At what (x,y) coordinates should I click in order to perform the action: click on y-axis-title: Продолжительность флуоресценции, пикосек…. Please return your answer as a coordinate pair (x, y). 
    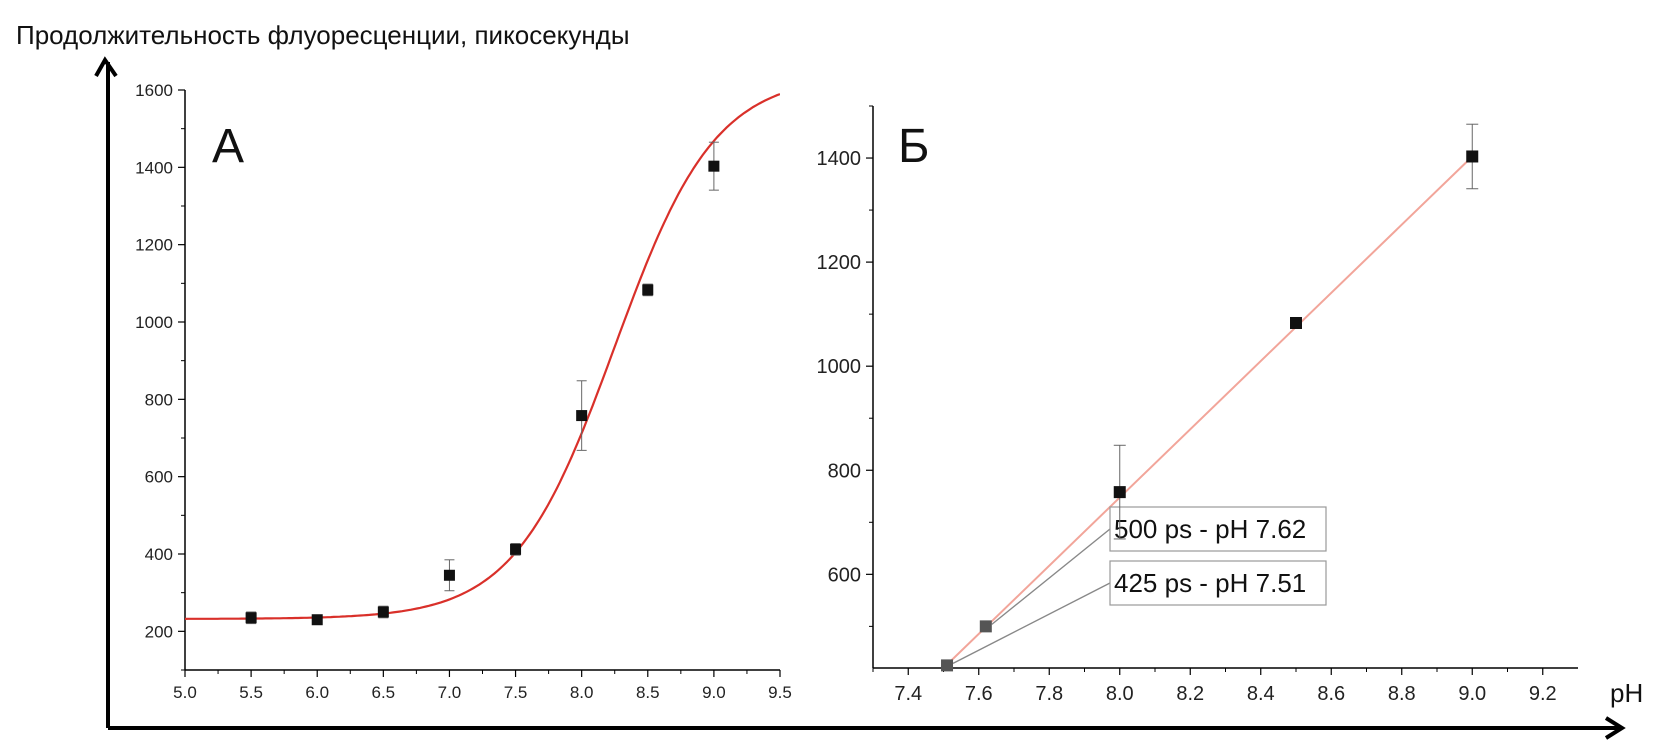
    Looking at the image, I should click on (323, 35).